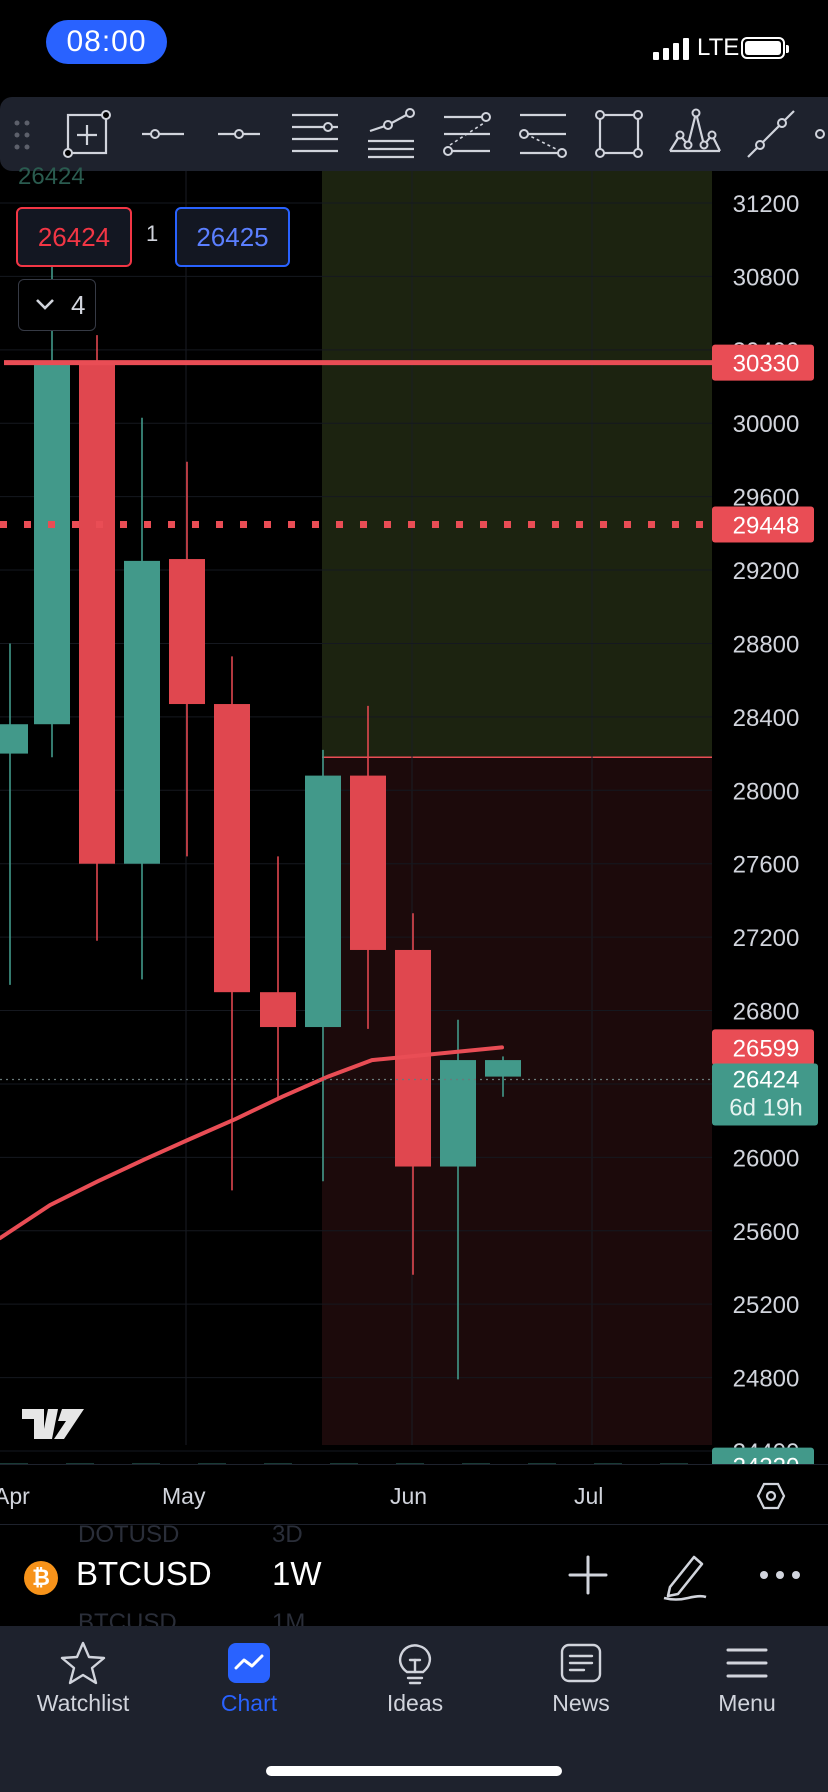 The height and width of the screenshot is (1792, 828). What do you see at coordinates (771, 1496) in the screenshot?
I see `chart-settings-icon` at bounding box center [771, 1496].